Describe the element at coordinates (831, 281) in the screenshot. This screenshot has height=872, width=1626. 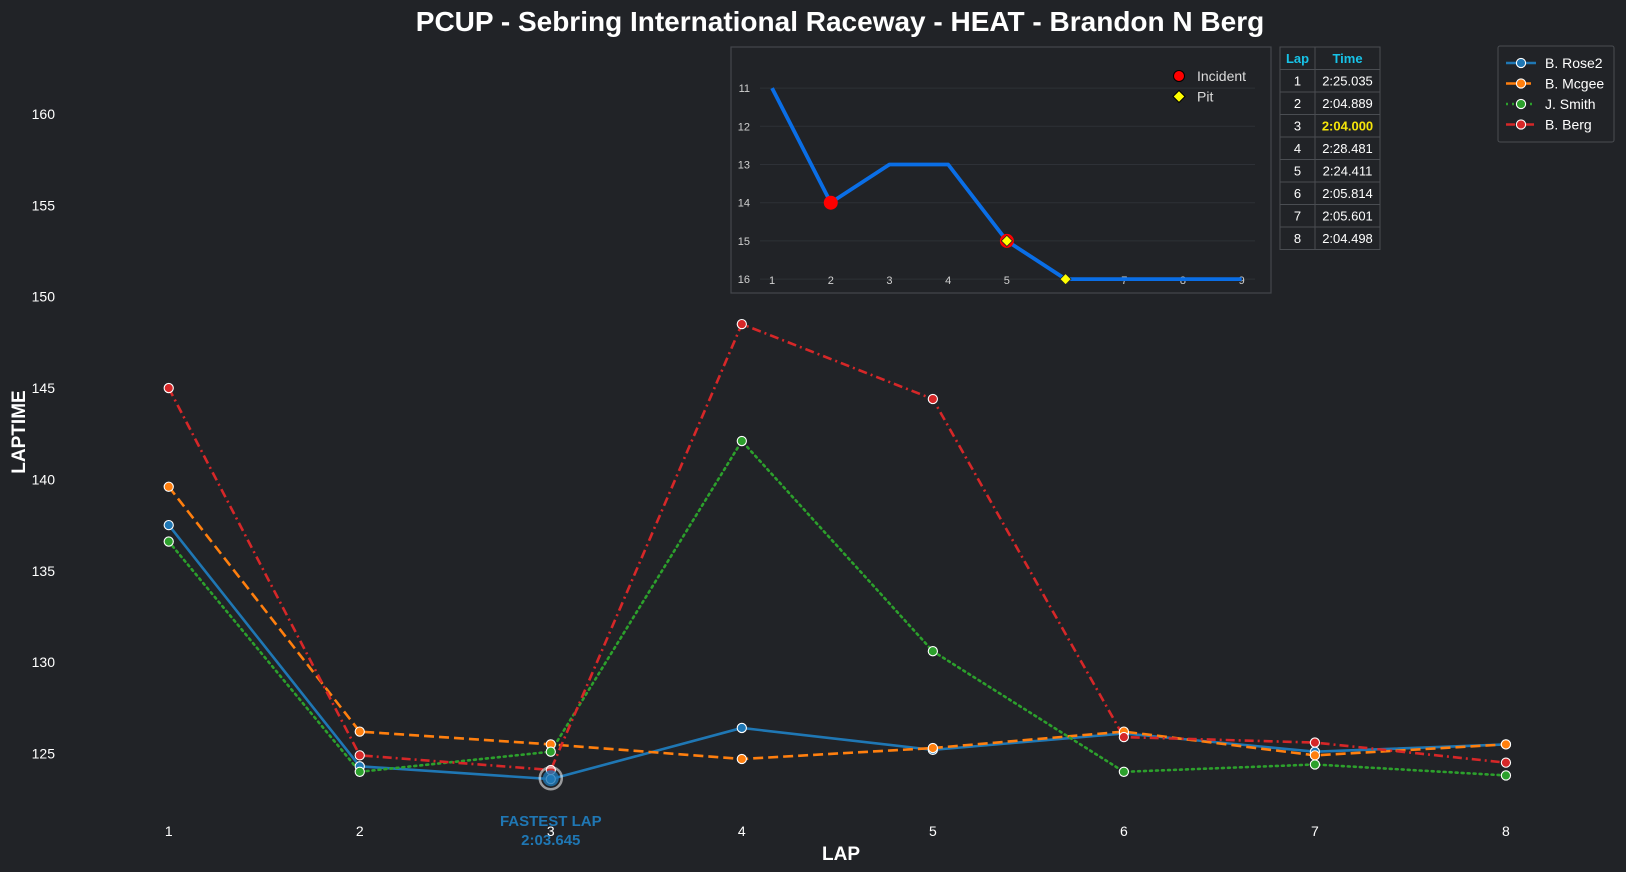
I see `inset-x-tick: 2` at that location.